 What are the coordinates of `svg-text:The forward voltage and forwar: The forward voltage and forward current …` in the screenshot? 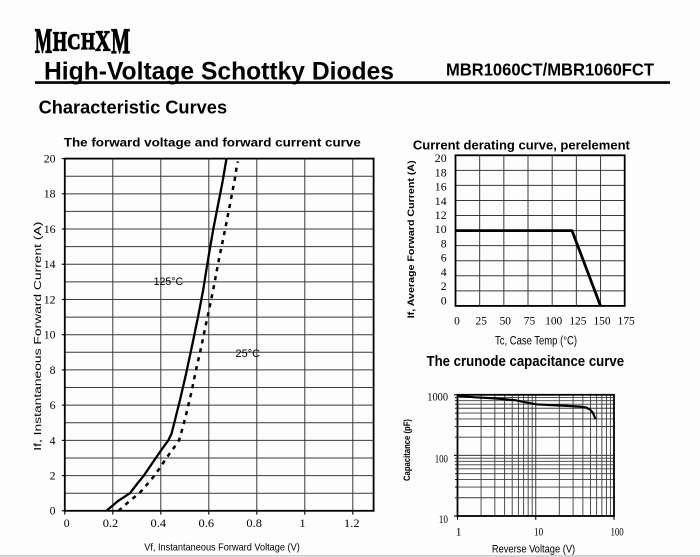 It's located at (212, 142).